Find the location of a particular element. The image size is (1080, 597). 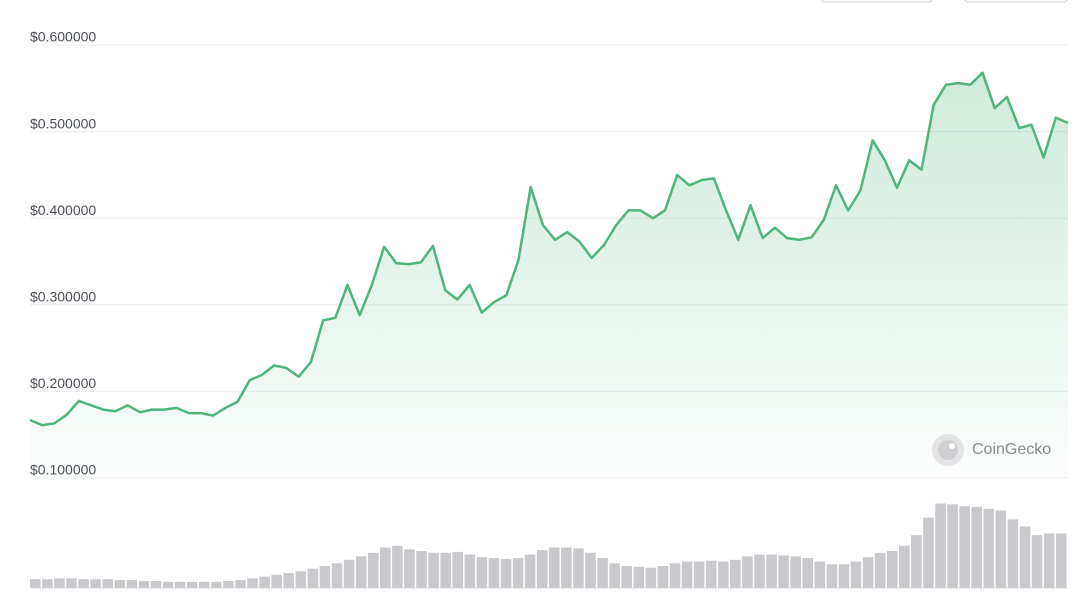

y-tick-label: $0.200000 is located at coordinates (63, 383).